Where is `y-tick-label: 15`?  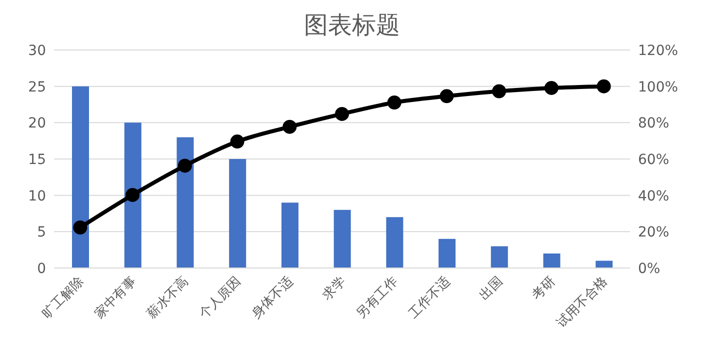 y-tick-label: 15 is located at coordinates (37, 160).